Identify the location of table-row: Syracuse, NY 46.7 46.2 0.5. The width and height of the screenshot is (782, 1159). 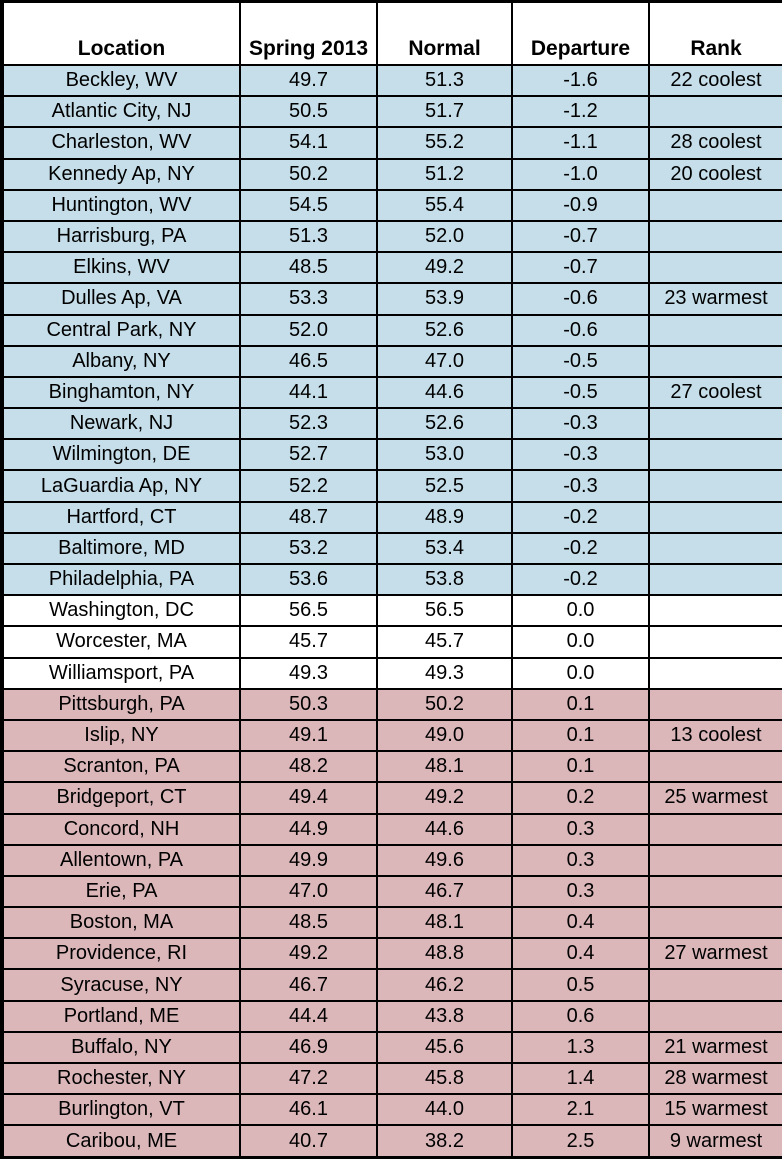
(391, 985).